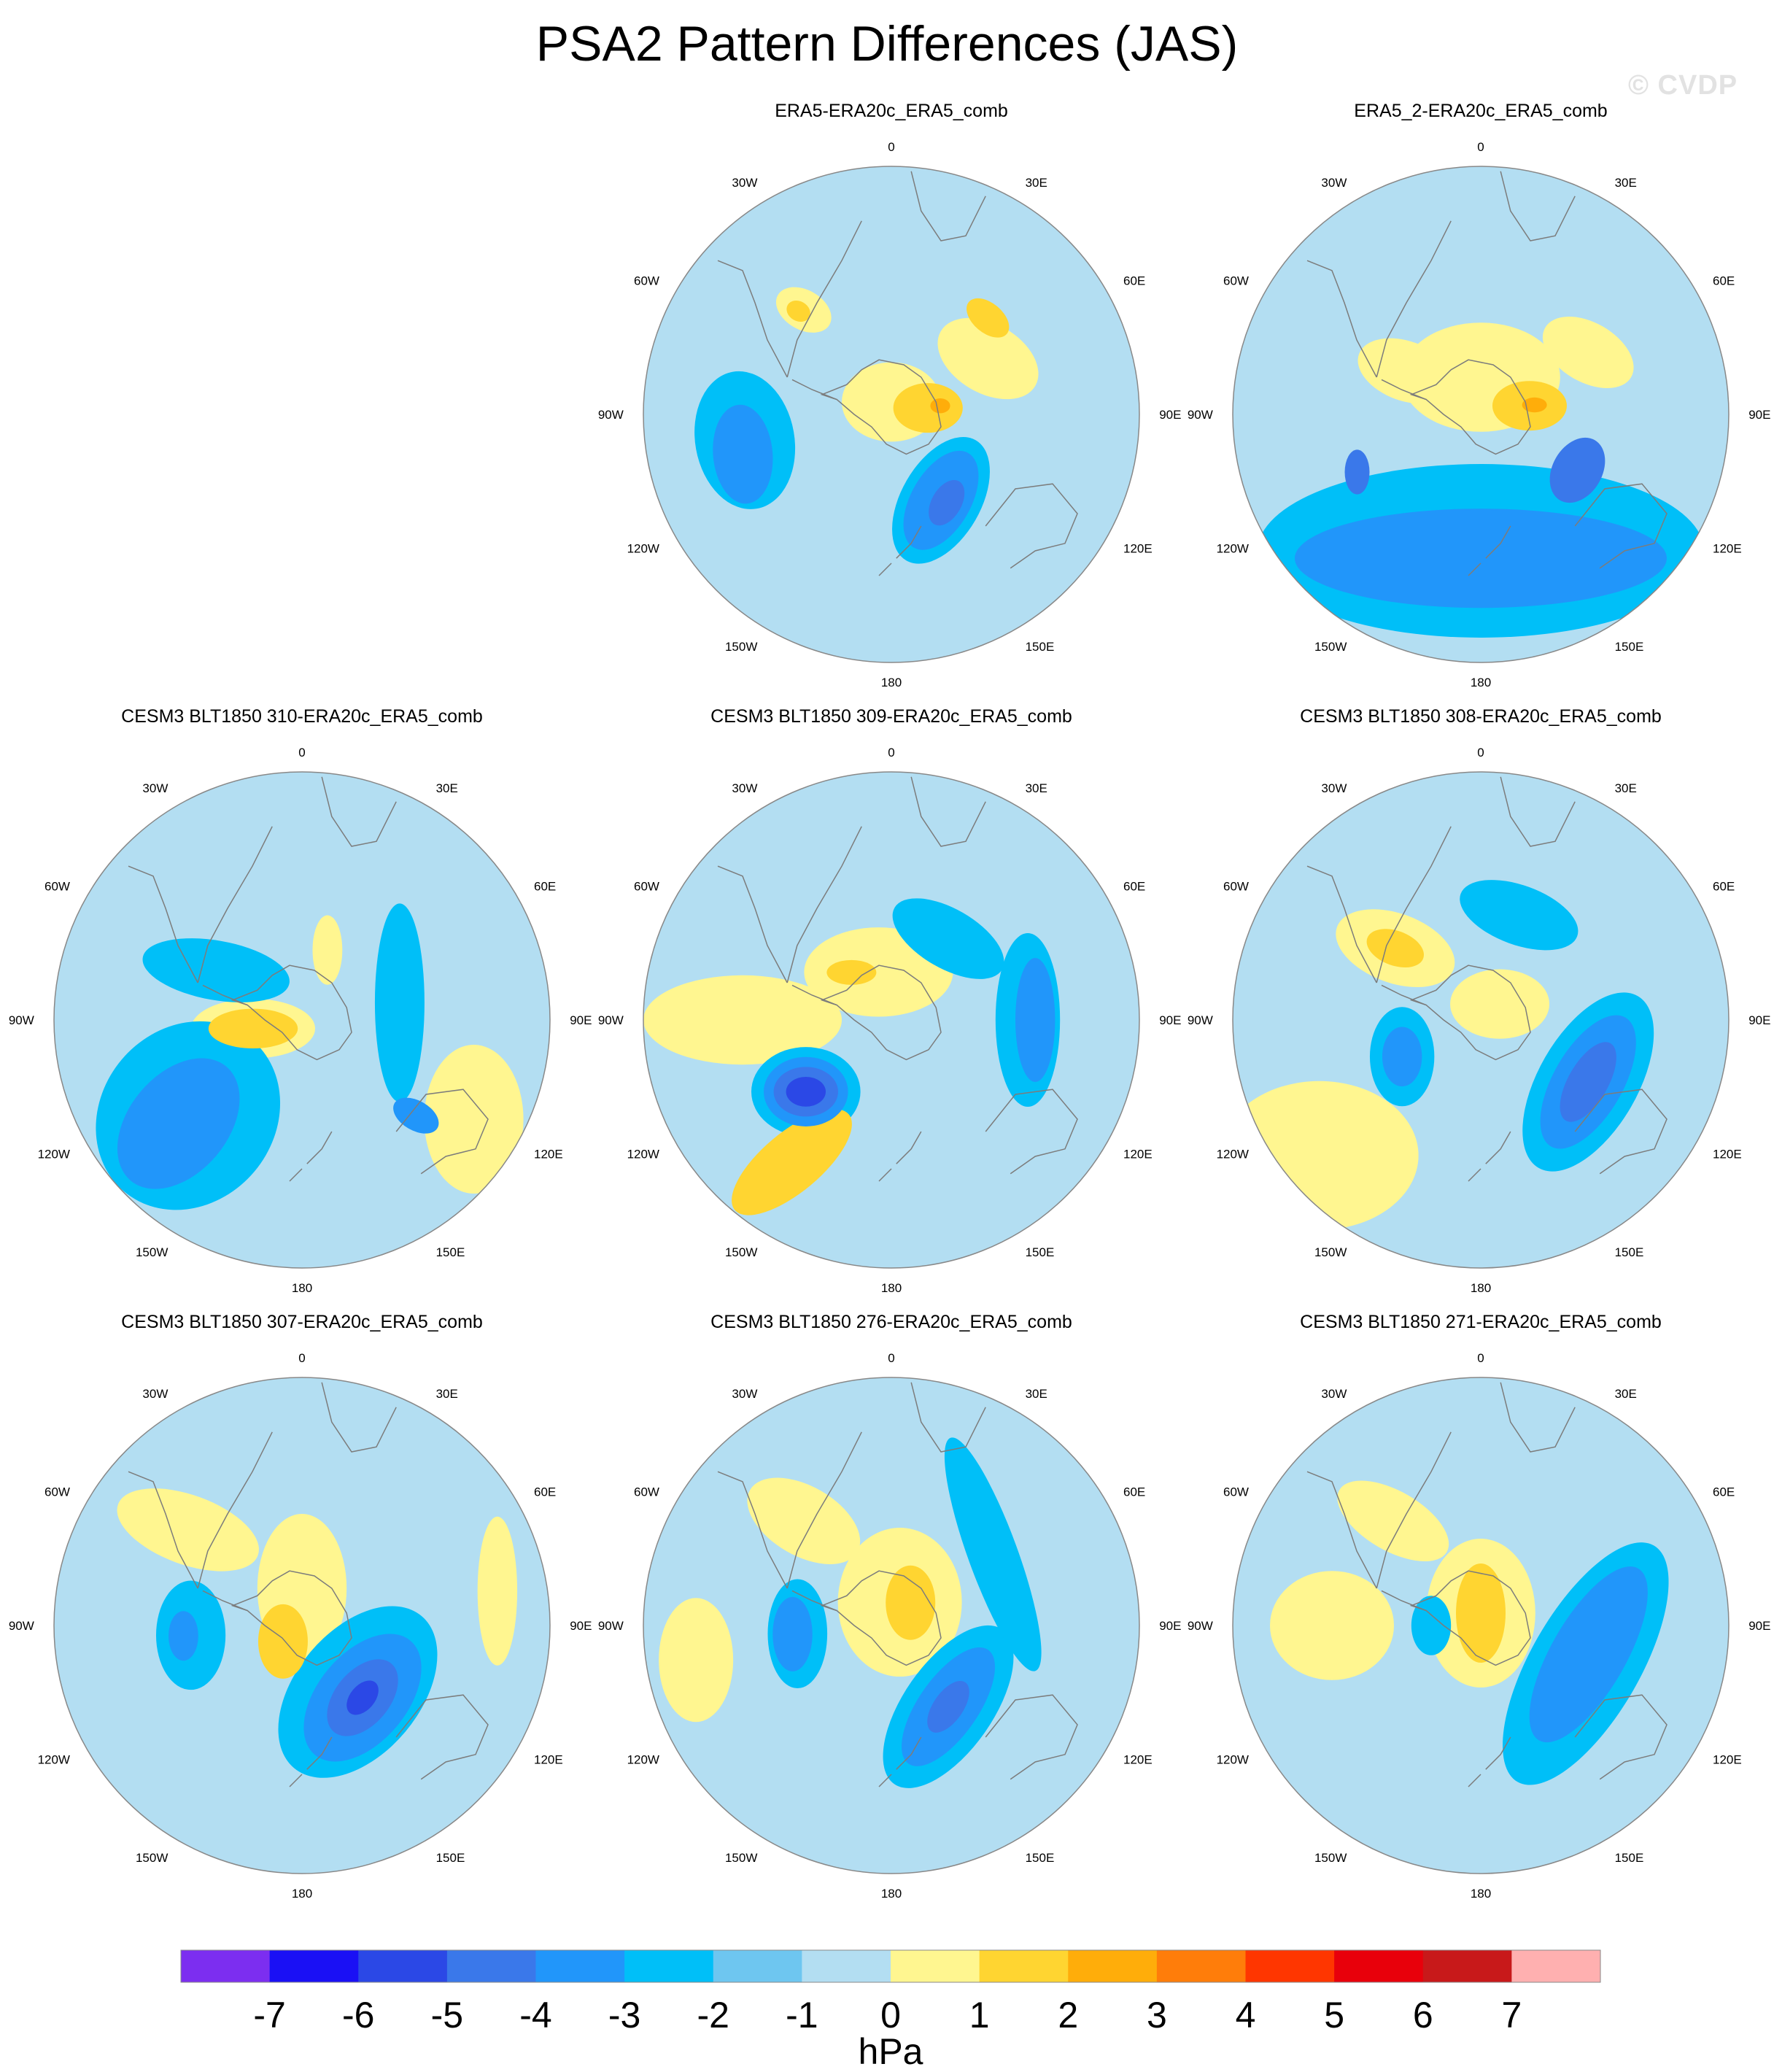 This screenshot has height=2072, width=1774. Describe the element at coordinates (1480, 111) in the screenshot. I see `panel-title: ERA5_2-ERA20c_ERA5_comb` at that location.